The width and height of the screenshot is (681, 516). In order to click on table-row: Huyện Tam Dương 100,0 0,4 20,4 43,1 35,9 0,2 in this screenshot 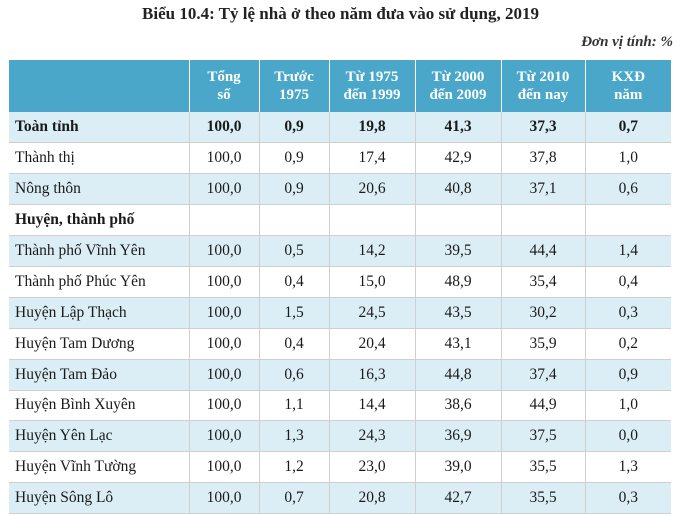, I will do `click(340, 344)`.